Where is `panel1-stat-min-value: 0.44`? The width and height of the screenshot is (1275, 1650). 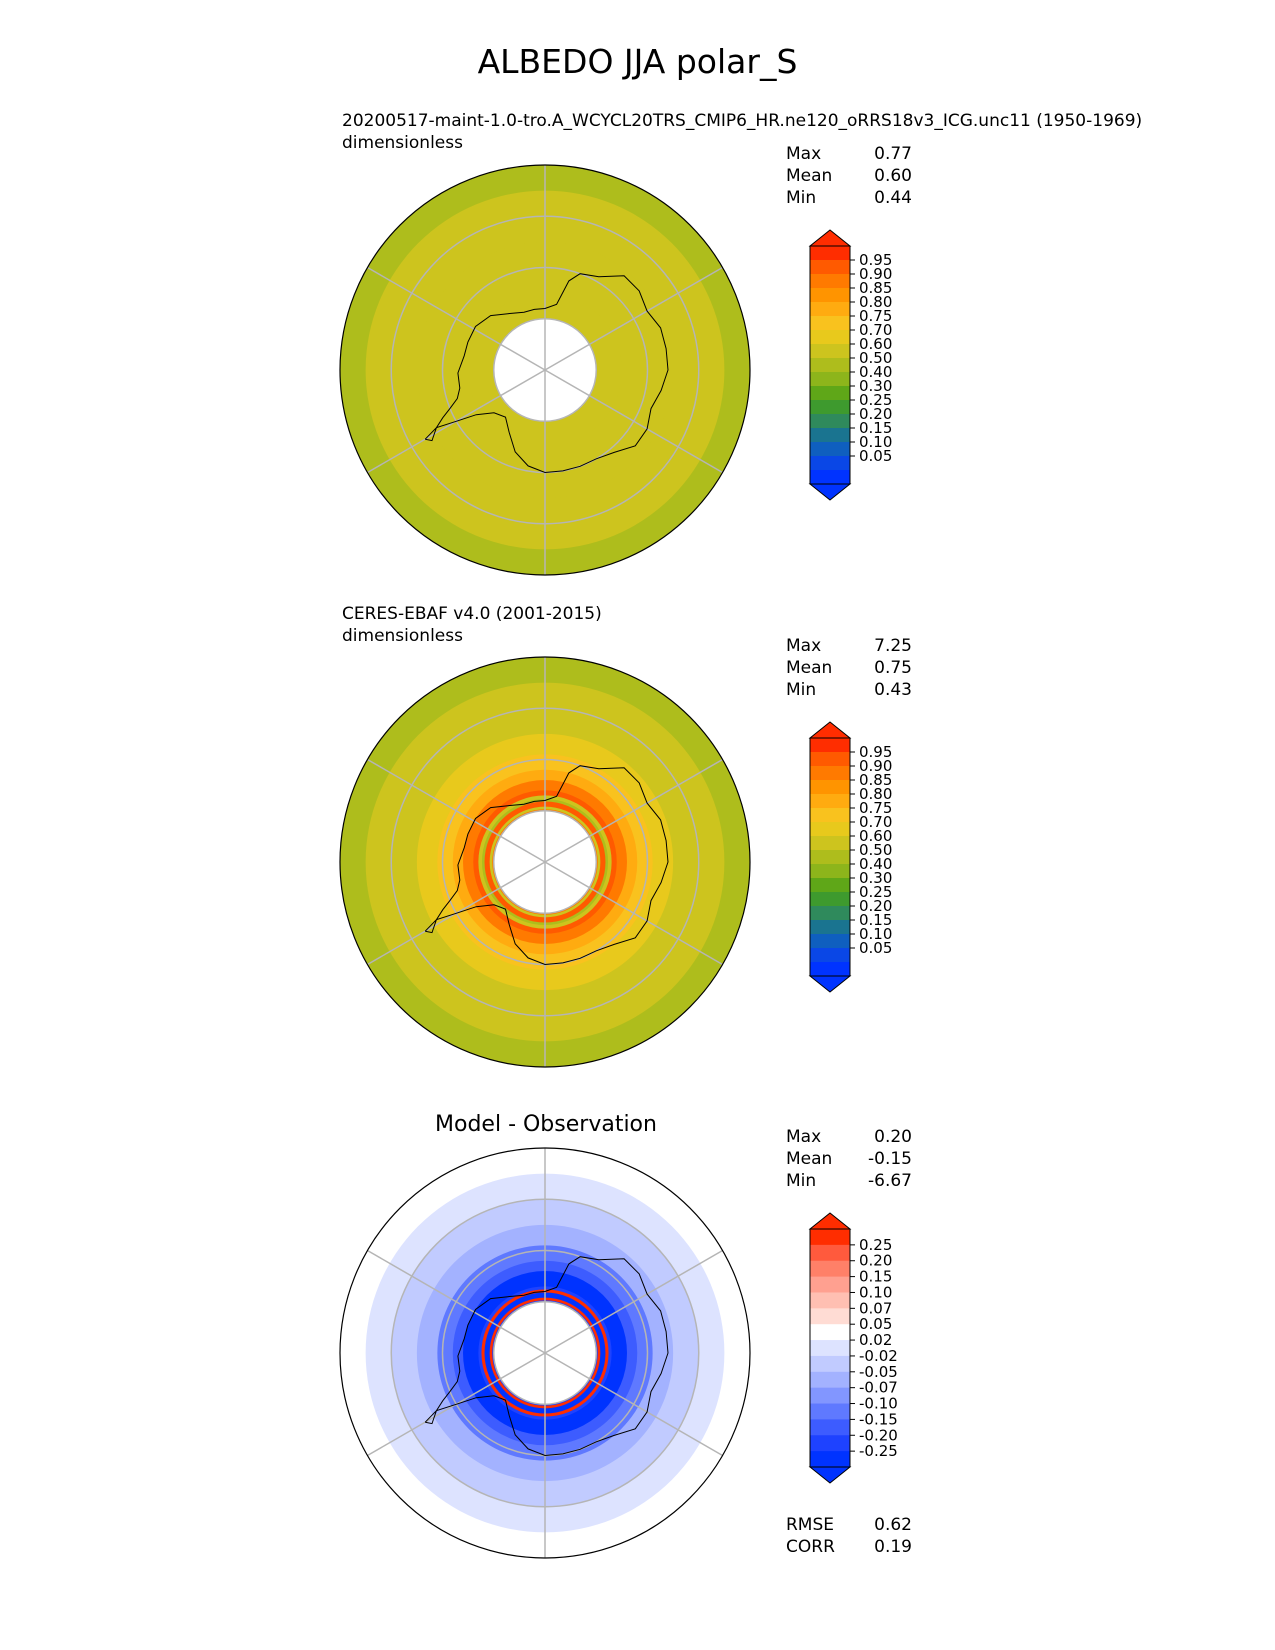
panel1-stat-min-value: 0.44 is located at coordinates (893, 198).